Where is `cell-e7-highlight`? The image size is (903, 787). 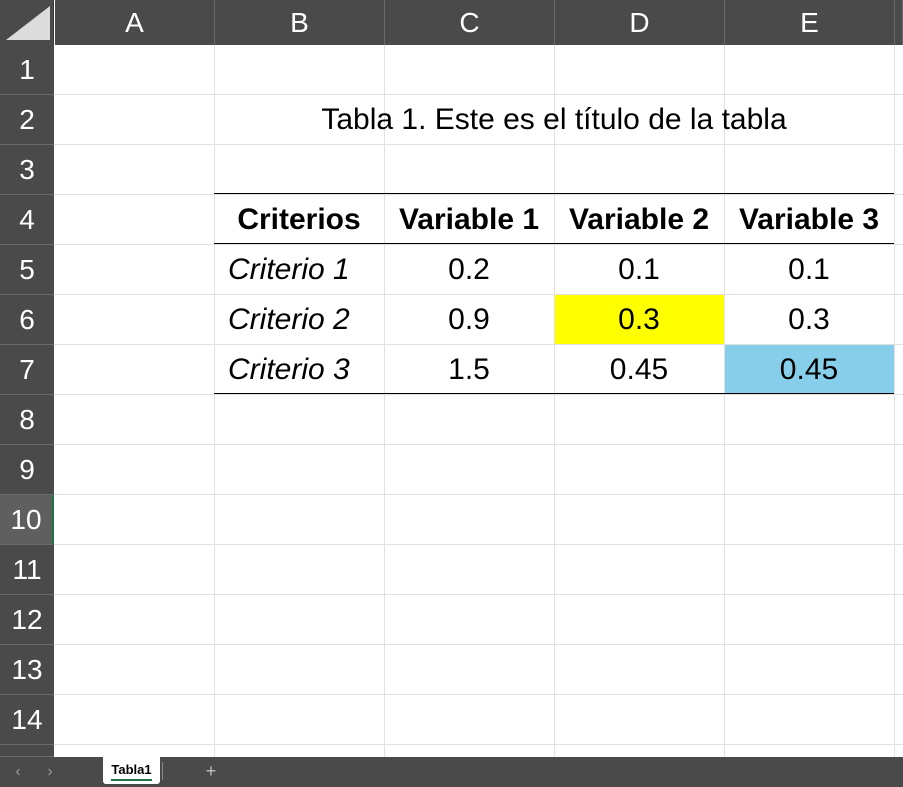
cell-e7-highlight is located at coordinates (809, 370).